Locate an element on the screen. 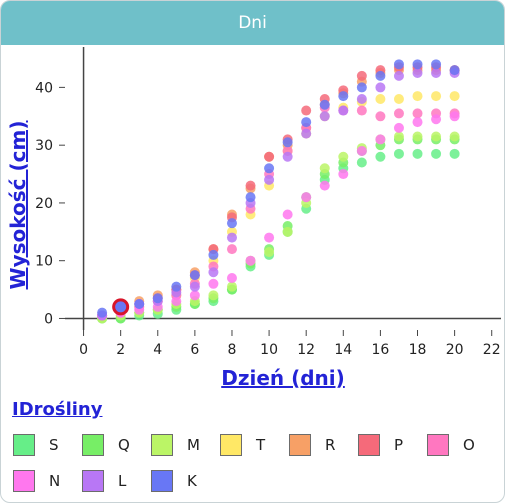  legend-item-Q: Q is located at coordinates (106, 445).